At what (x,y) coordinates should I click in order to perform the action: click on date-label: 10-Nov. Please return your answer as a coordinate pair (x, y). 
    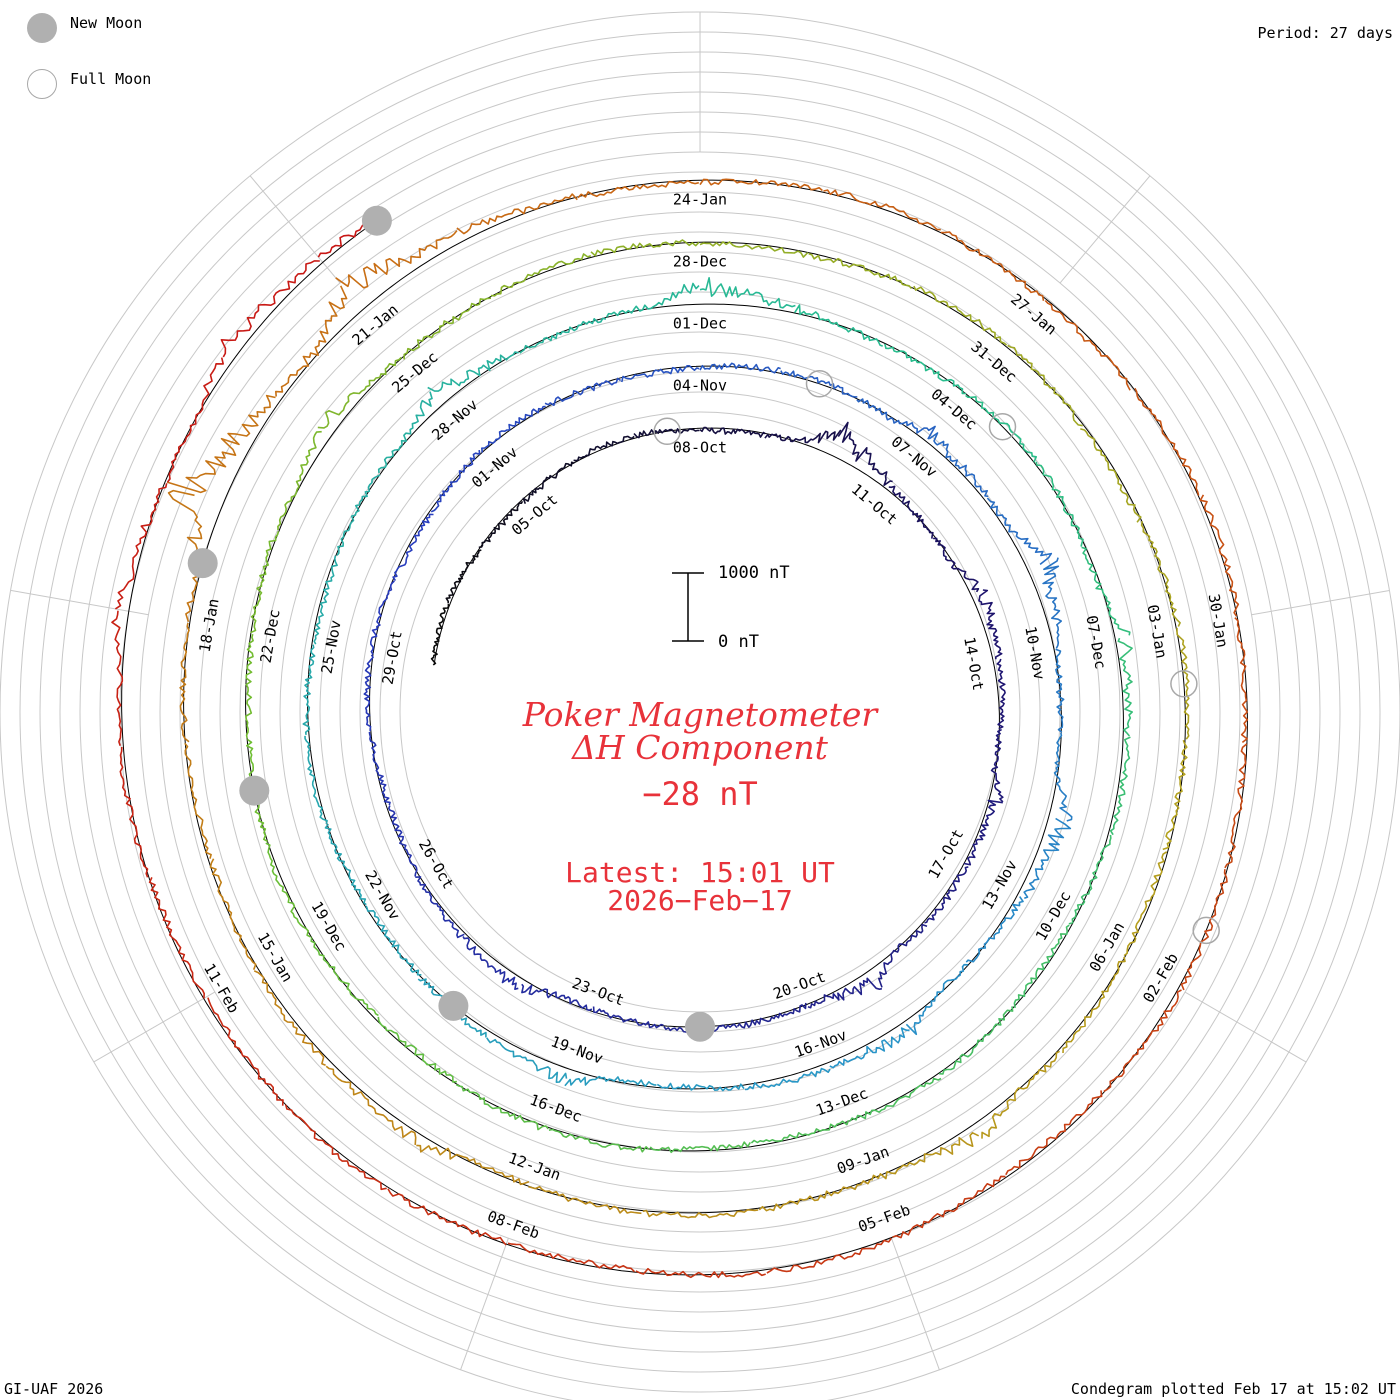
    Looking at the image, I should click on (1034, 653).